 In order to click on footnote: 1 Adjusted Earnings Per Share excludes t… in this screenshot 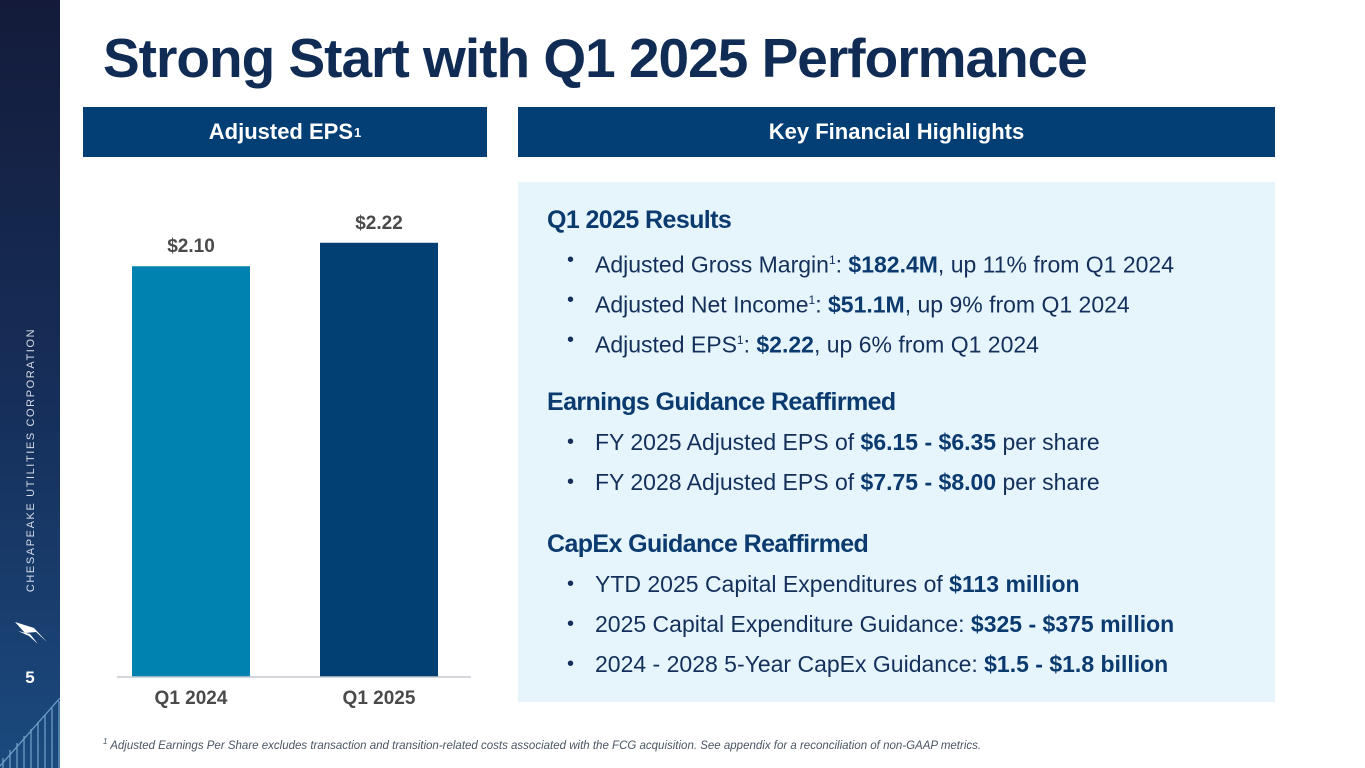, I will do `click(542, 744)`.